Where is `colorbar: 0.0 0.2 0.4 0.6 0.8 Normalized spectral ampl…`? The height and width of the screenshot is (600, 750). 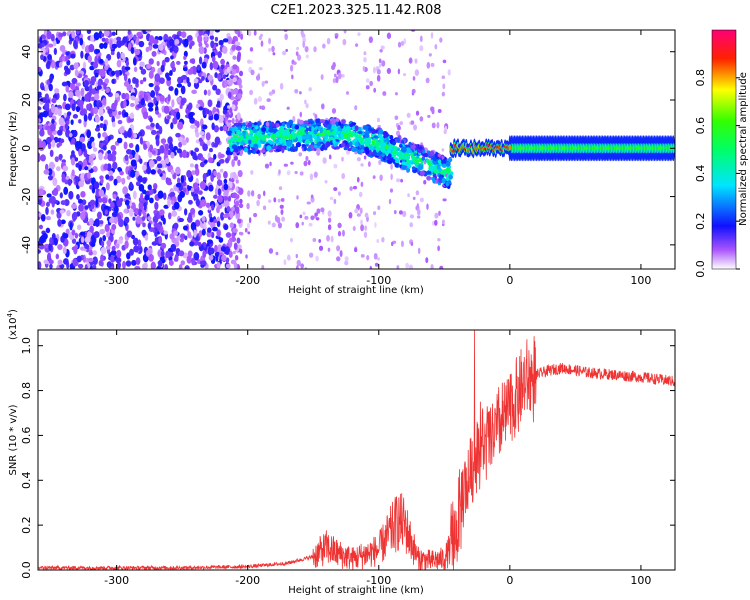
colorbar: 0.0 0.2 0.4 0.6 0.8 Normalized spectral ampl… is located at coordinates (721, 153).